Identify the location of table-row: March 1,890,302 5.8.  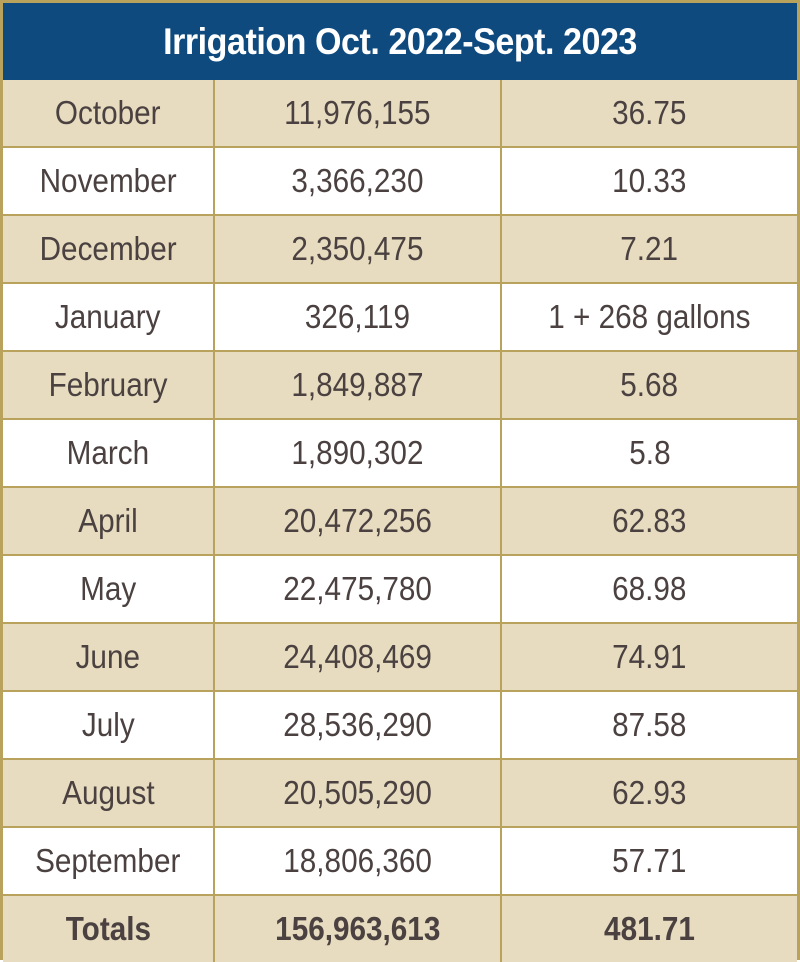
(400, 453).